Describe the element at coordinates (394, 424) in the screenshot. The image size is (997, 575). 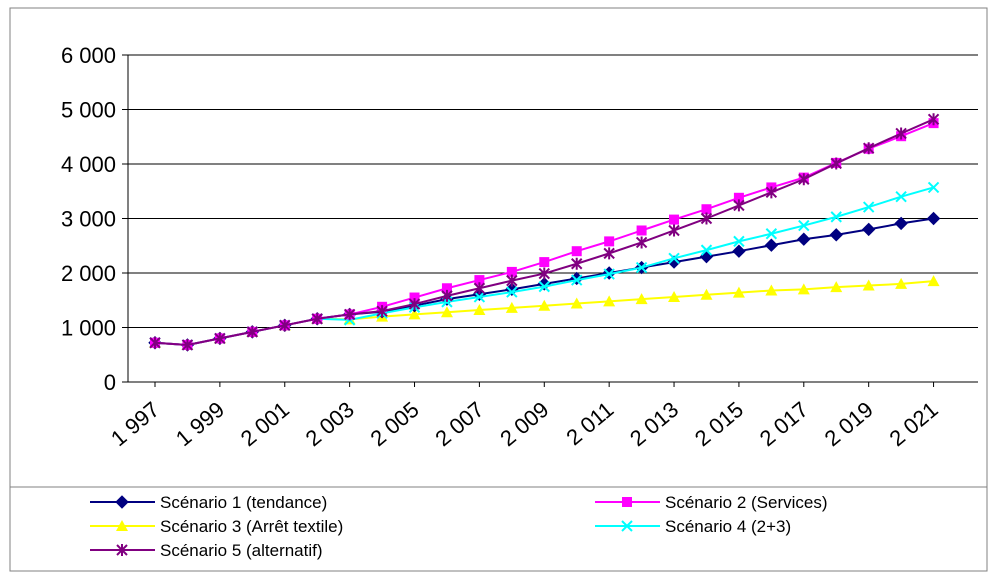
I see `x-tick-label: 2 005` at that location.